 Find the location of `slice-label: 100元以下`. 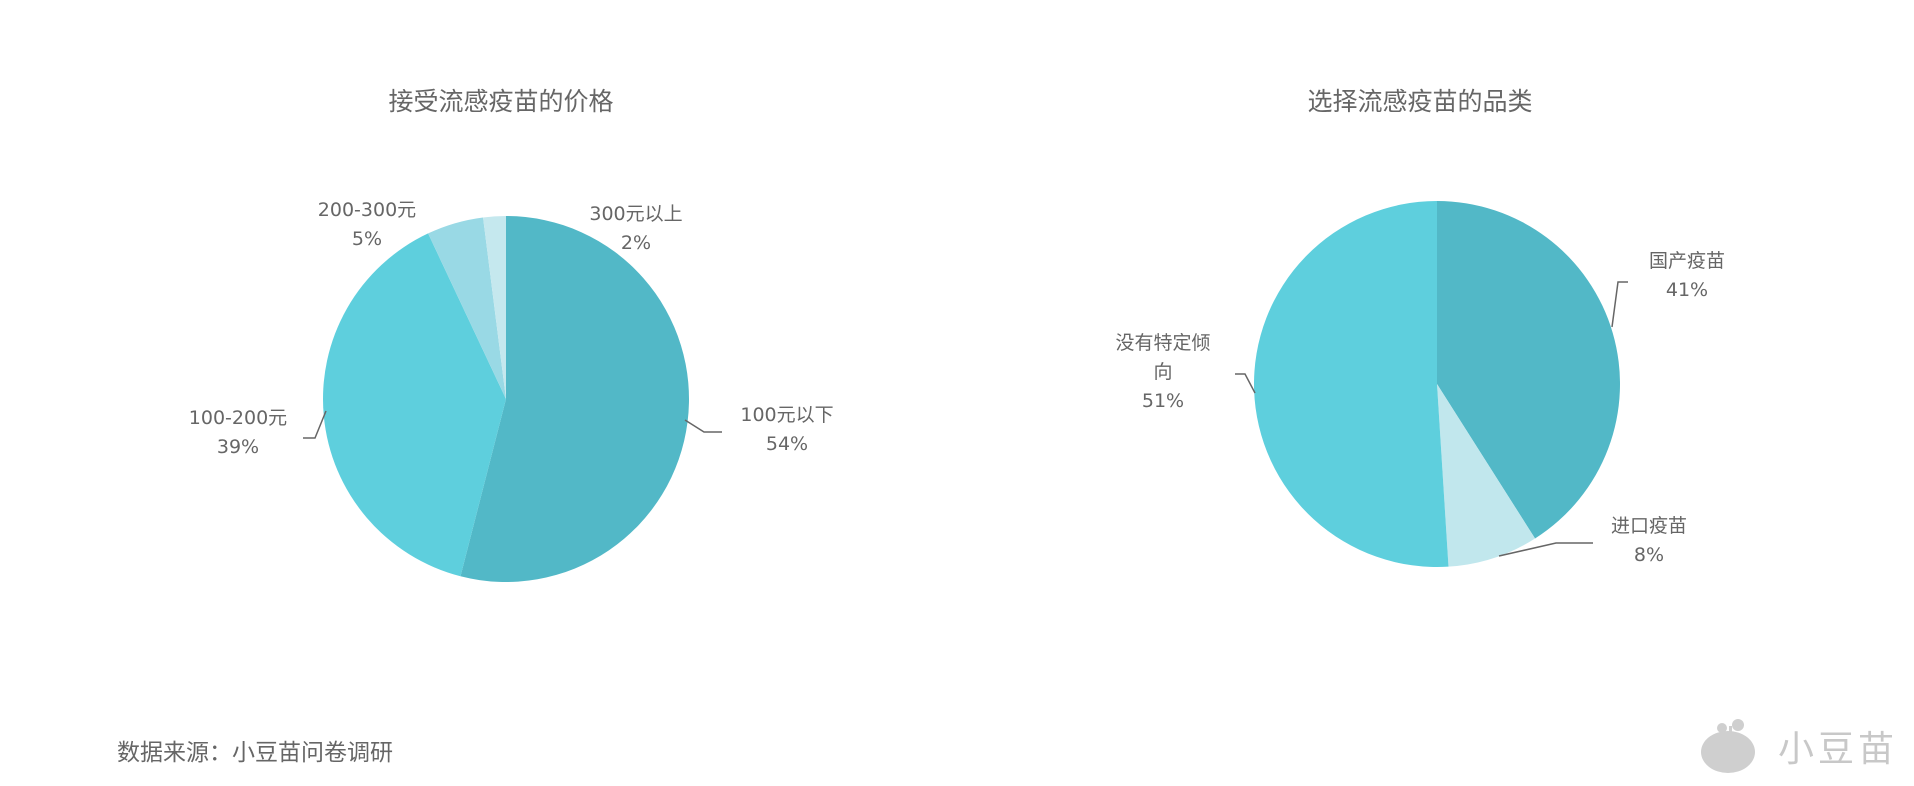

slice-label: 100元以下 is located at coordinates (786, 415).